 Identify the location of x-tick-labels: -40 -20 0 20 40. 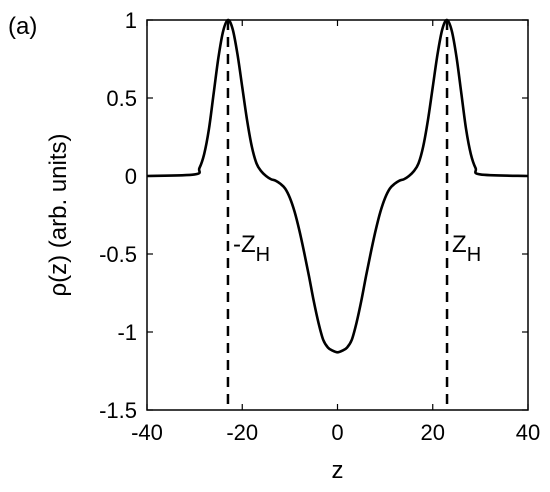
(335, 432).